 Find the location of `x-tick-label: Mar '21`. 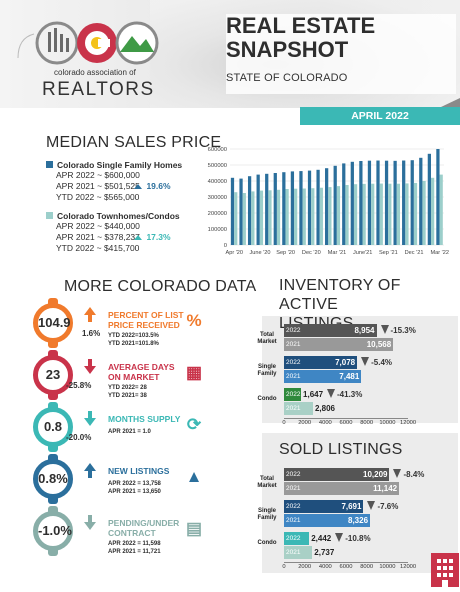

x-tick-label: Mar '21 is located at coordinates (337, 253).